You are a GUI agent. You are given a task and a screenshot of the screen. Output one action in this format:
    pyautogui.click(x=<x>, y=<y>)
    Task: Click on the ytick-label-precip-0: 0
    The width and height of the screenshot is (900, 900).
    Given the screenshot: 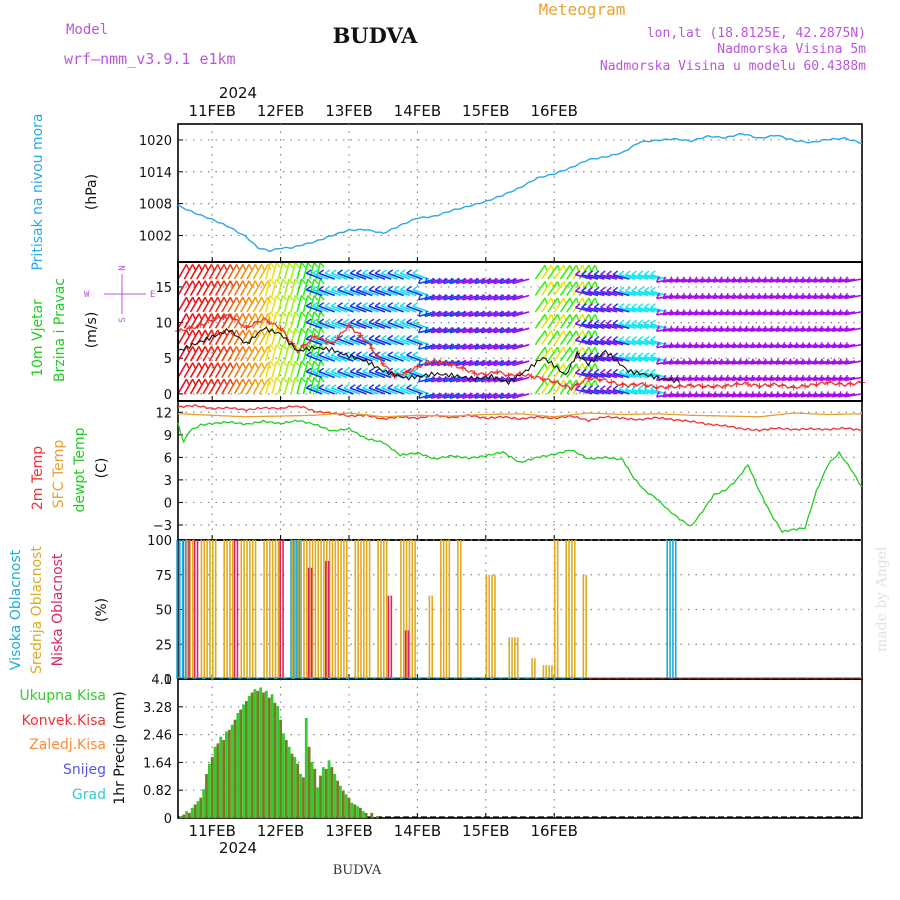 What is the action you would take?
    pyautogui.click(x=168, y=819)
    